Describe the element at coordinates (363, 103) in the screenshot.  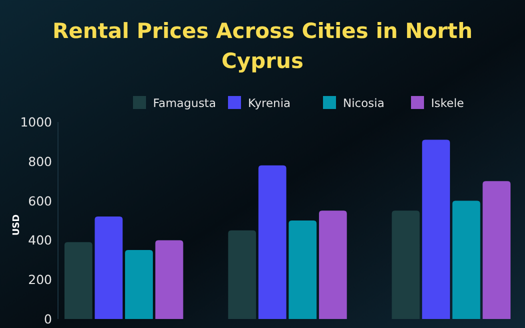
I see `legend-label: Nicosia` at that location.